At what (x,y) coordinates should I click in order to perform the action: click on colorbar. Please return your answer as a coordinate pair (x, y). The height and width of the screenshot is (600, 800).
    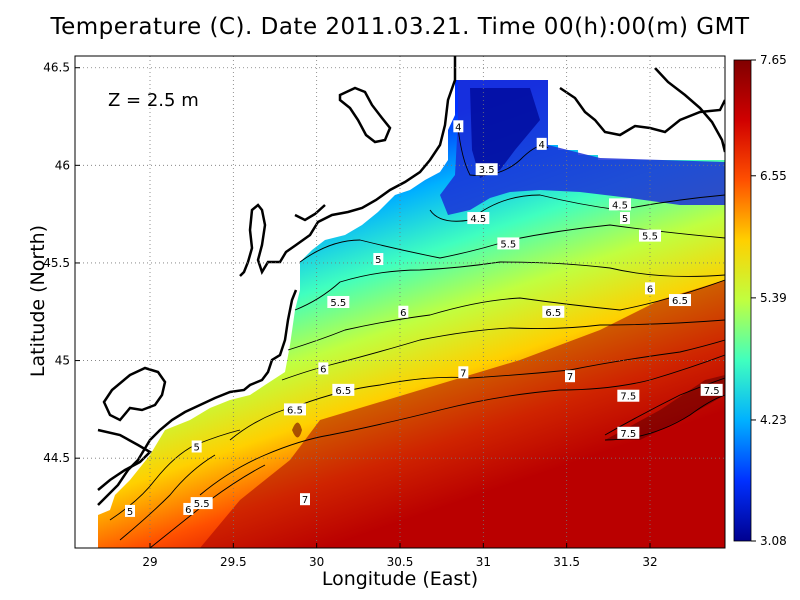
    Looking at the image, I should click on (742, 300).